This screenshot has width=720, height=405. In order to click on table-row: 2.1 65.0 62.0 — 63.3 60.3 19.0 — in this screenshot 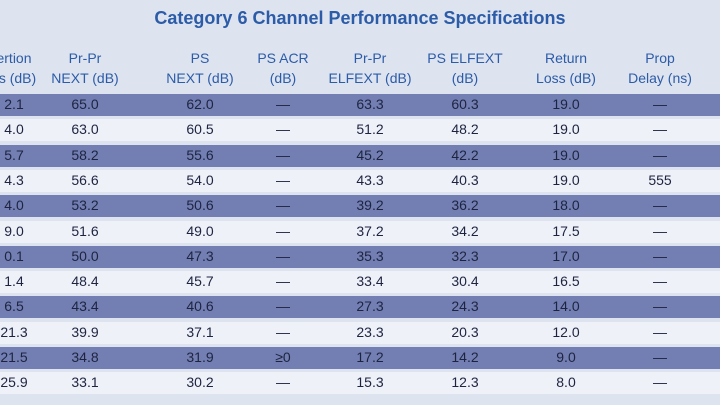, I will do `click(360, 105)`.